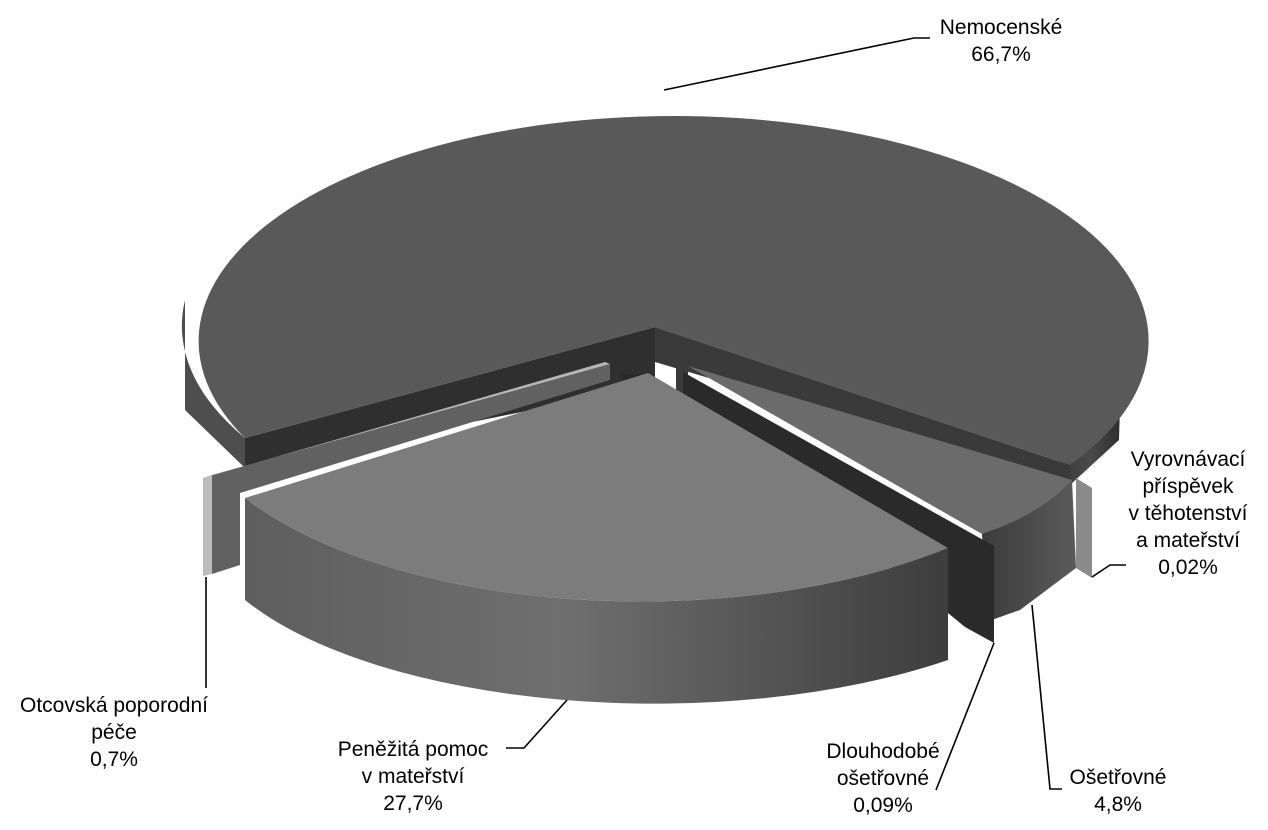 This screenshot has height=830, width=1268. I want to click on leader-dlouhodobe, so click(965, 716).